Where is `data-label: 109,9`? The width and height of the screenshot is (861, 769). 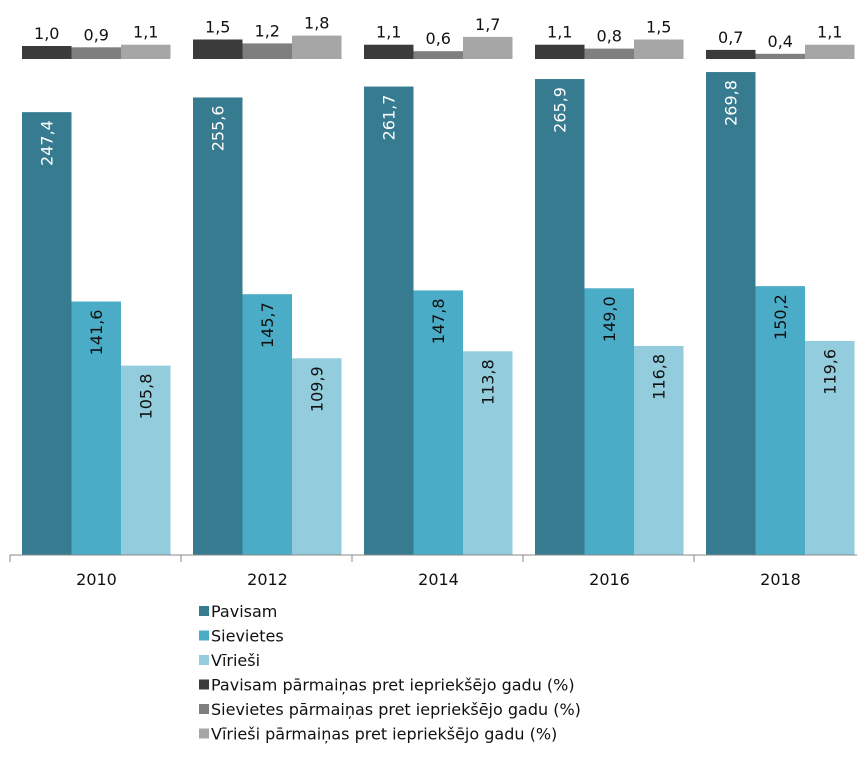 data-label: 109,9 is located at coordinates (317, 389).